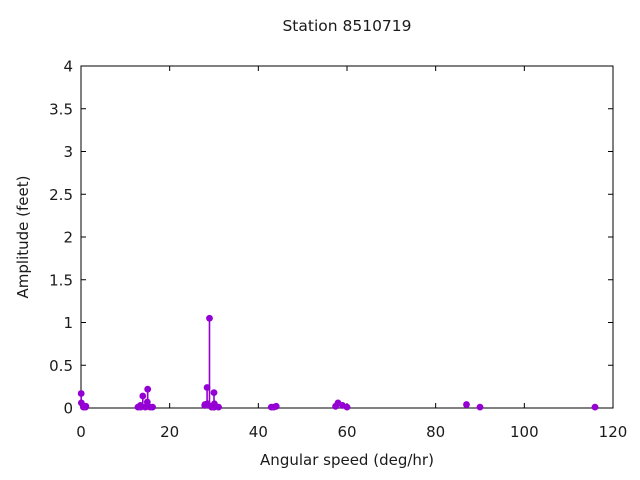 The width and height of the screenshot is (640, 480). I want to click on x-tick-label: 60, so click(346, 432).